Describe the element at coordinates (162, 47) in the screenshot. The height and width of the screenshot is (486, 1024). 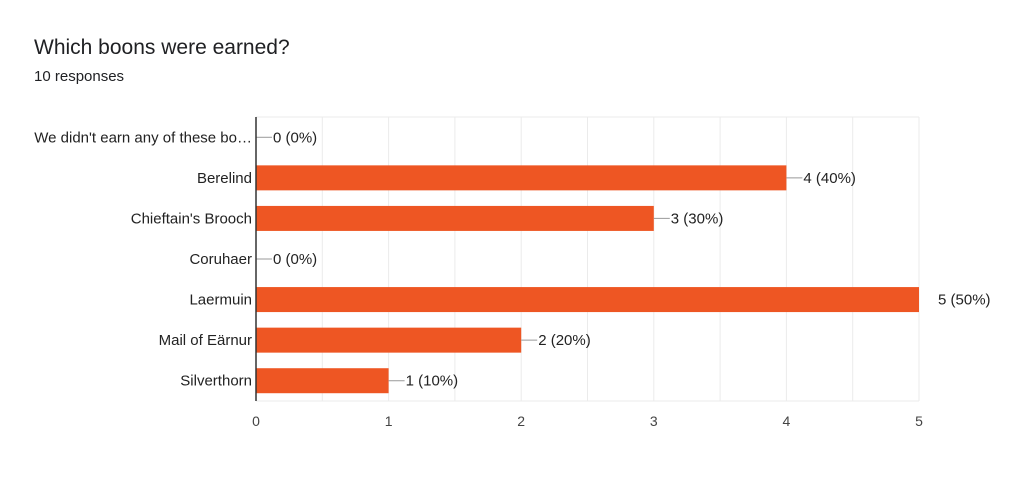
I see `chart-title: Which boons were earned?` at that location.